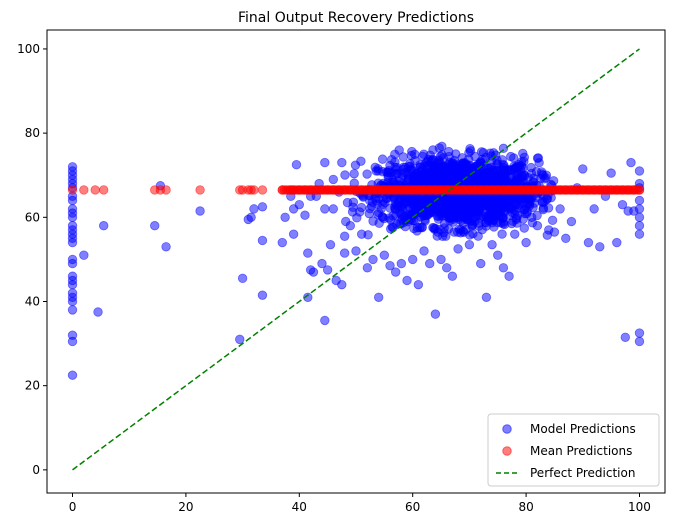  Describe the element at coordinates (32, 217) in the screenshot. I see `y-tick-label: 60` at that location.